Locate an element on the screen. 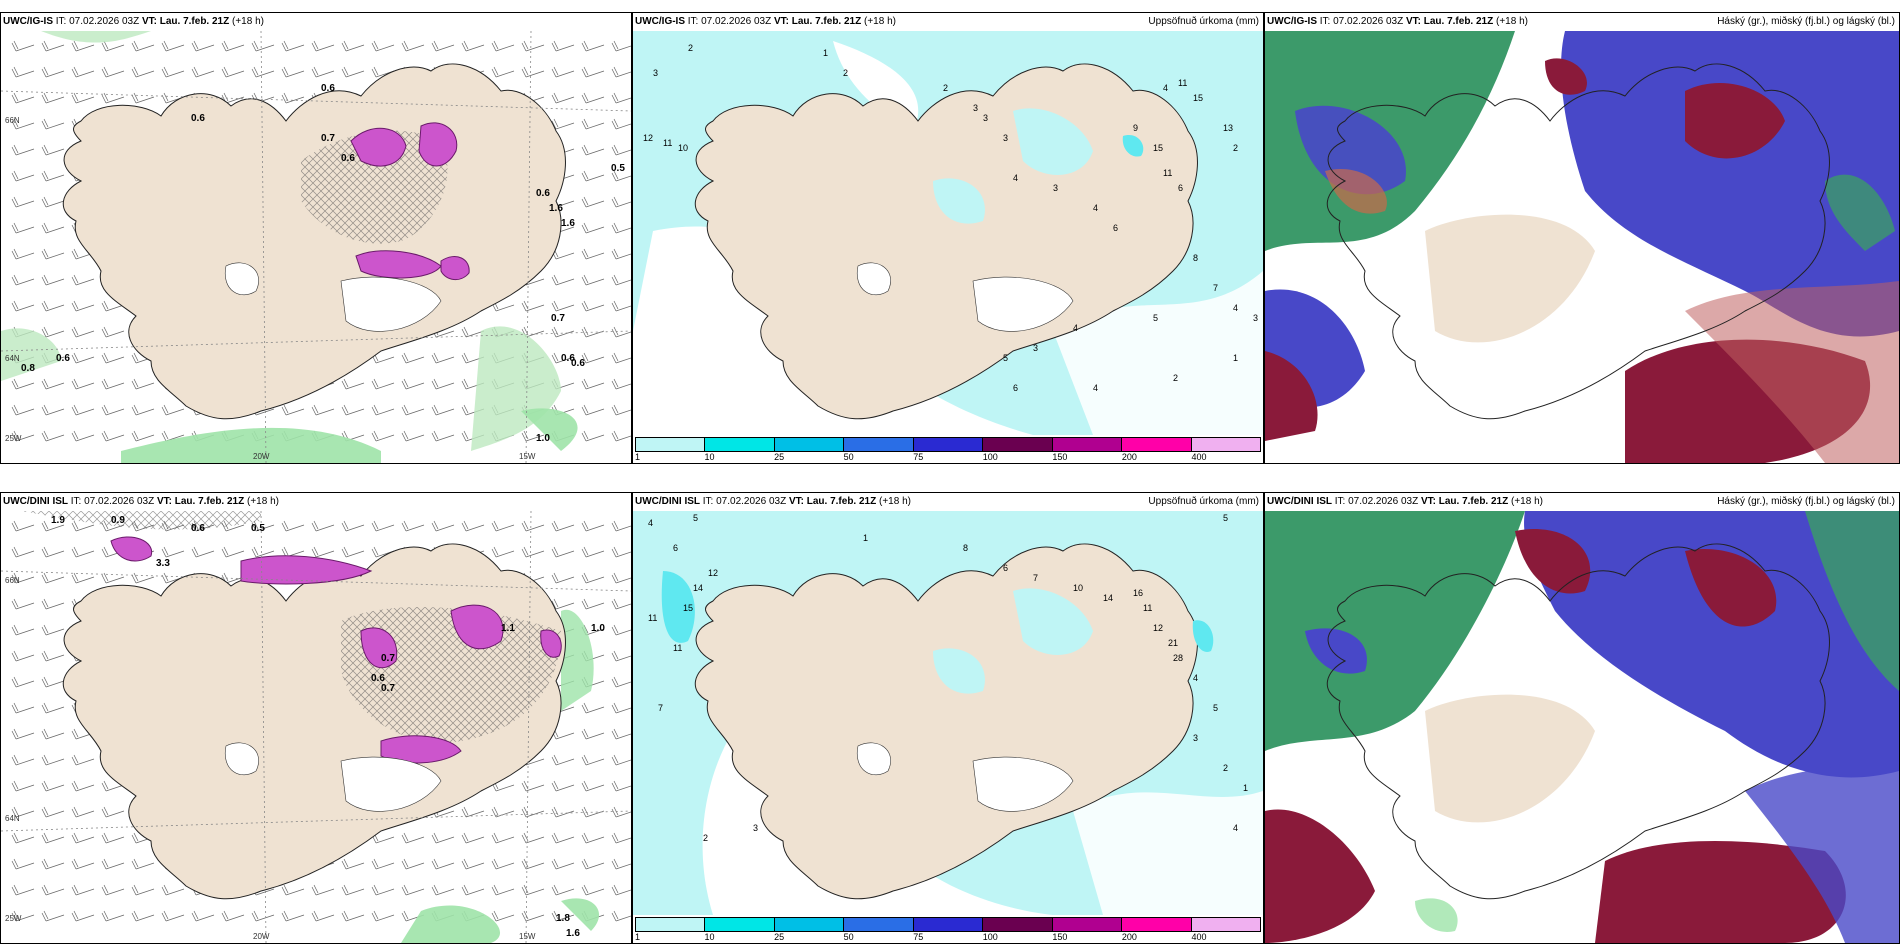 The image size is (1900, 950). value-label: 2 is located at coordinates (1225, 768).